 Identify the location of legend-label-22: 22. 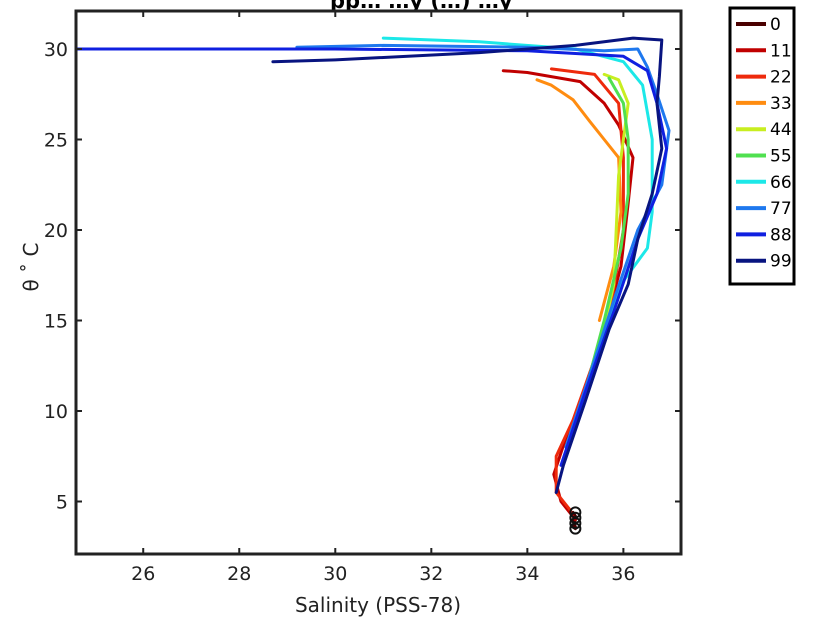
(781, 78).